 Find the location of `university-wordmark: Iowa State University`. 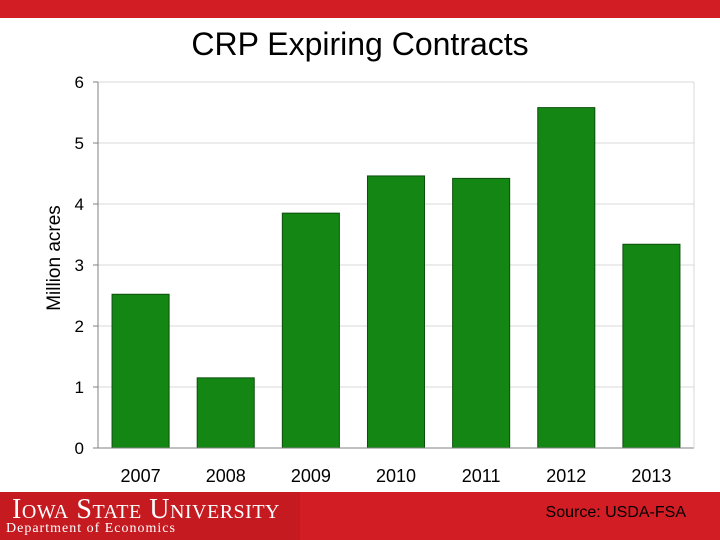

university-wordmark: Iowa State University is located at coordinates (146, 509).